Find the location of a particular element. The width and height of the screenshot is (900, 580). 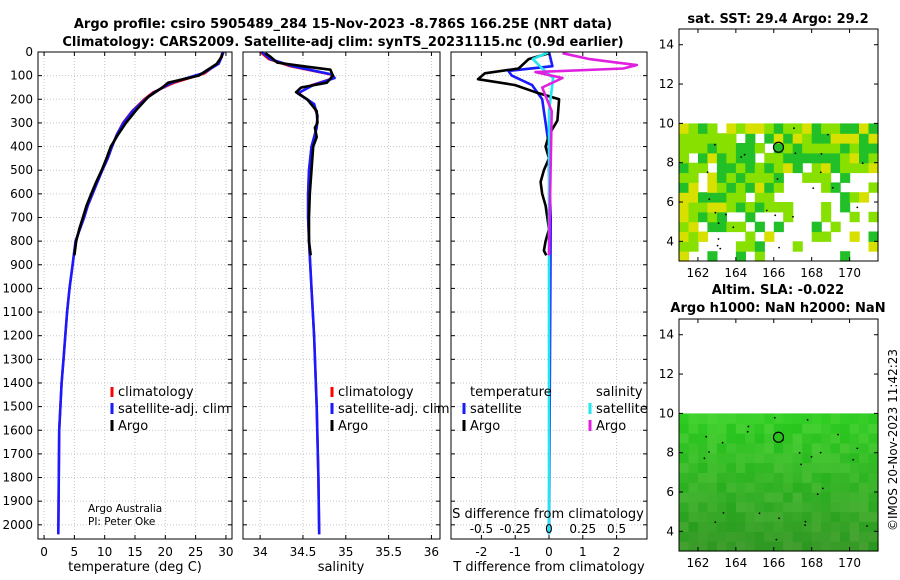

x-tick-label: 164 is located at coordinates (735, 273).